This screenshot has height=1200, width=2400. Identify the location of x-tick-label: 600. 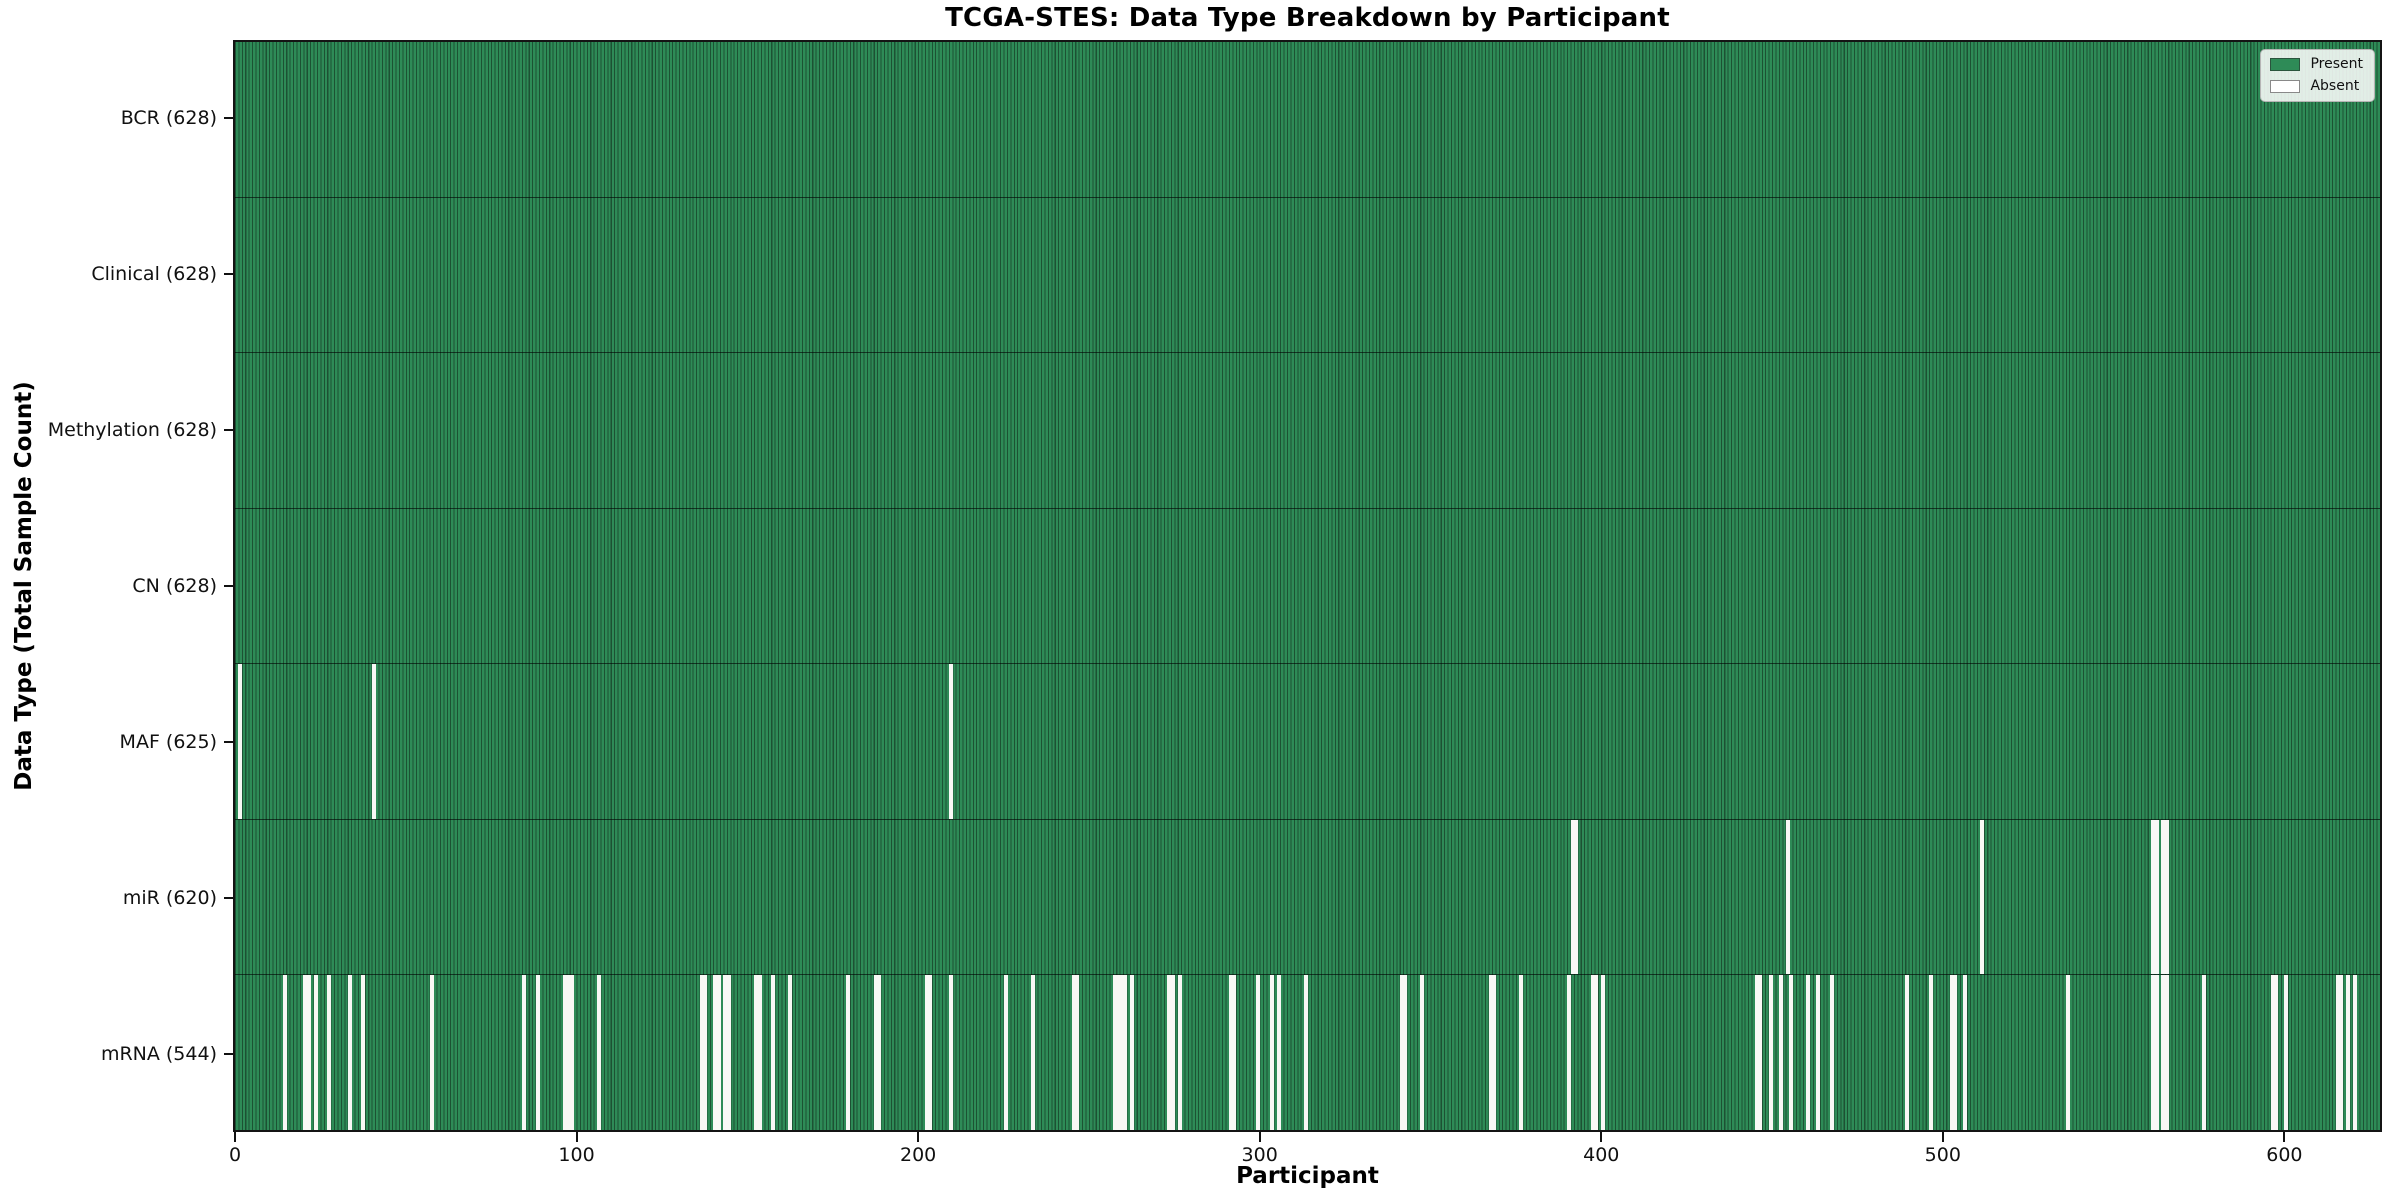
(2284, 1155).